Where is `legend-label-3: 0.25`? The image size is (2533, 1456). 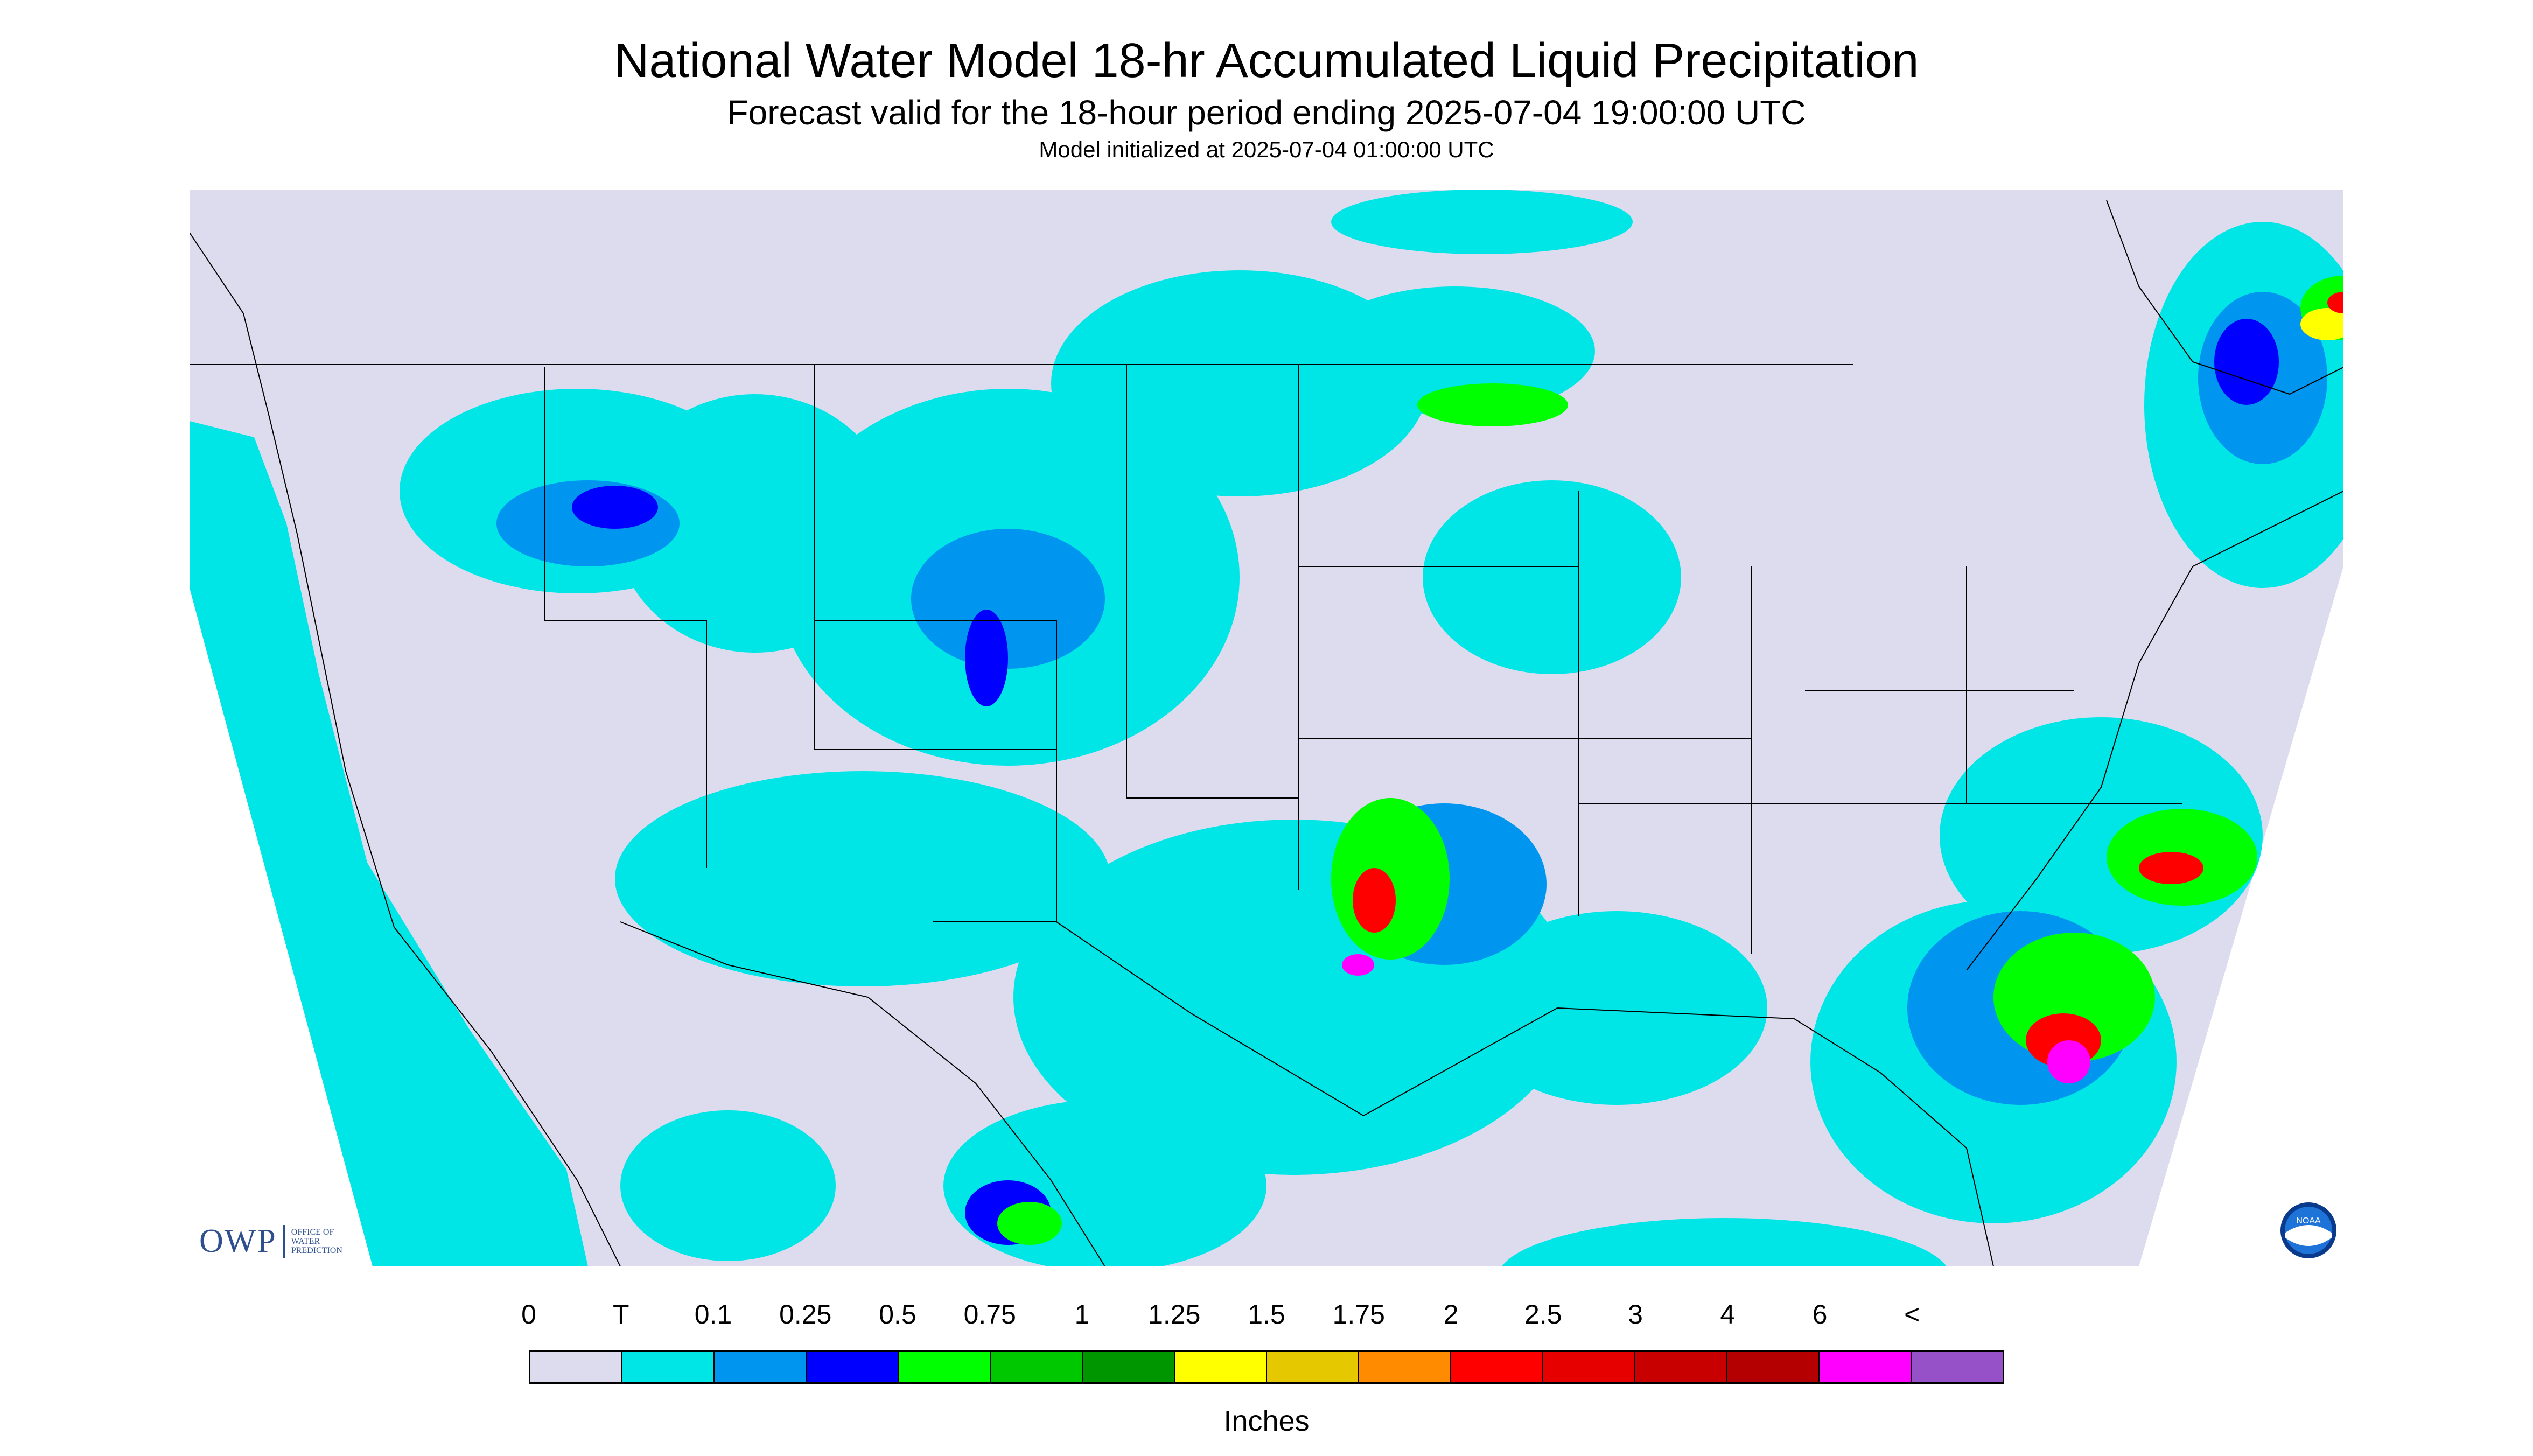
legend-label-3: 0.25 is located at coordinates (805, 1314).